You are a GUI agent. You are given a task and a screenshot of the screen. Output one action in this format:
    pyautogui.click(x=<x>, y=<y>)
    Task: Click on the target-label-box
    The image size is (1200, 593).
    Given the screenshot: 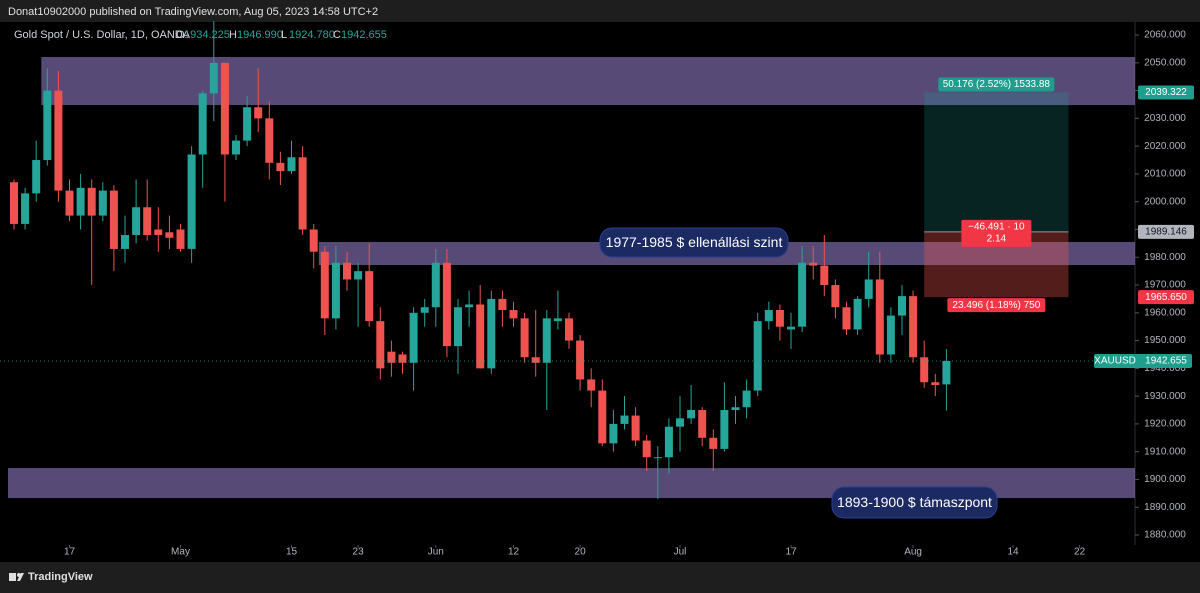 What is the action you would take?
    pyautogui.click(x=996, y=84)
    